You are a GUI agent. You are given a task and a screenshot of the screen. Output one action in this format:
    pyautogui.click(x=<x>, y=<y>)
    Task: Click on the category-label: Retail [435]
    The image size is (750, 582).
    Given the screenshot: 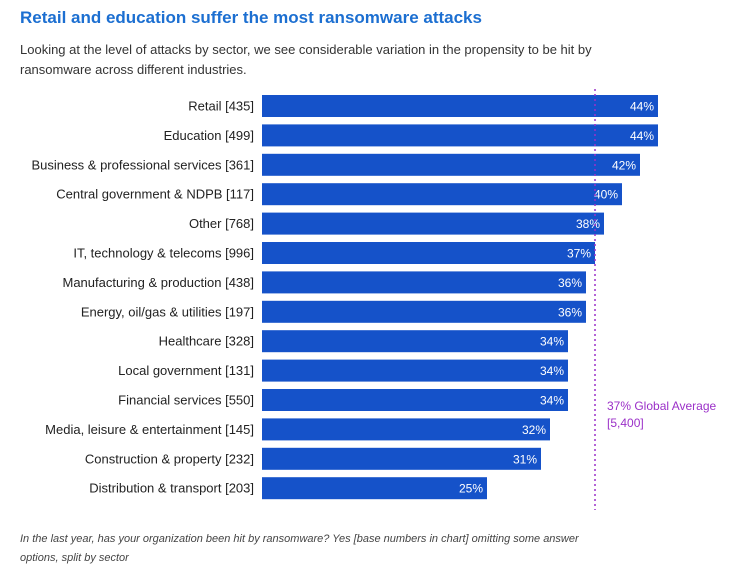 What is the action you would take?
    pyautogui.click(x=221, y=106)
    